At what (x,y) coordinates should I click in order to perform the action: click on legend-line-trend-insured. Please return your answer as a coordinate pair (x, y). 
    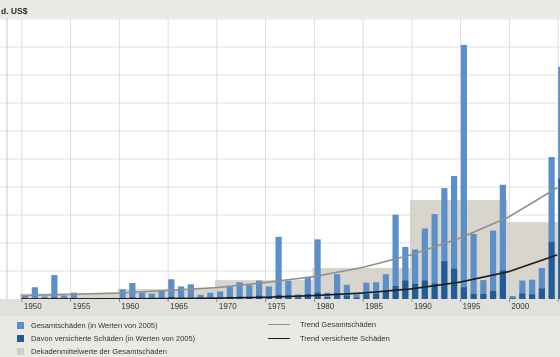
    Looking at the image, I should click on (279, 338).